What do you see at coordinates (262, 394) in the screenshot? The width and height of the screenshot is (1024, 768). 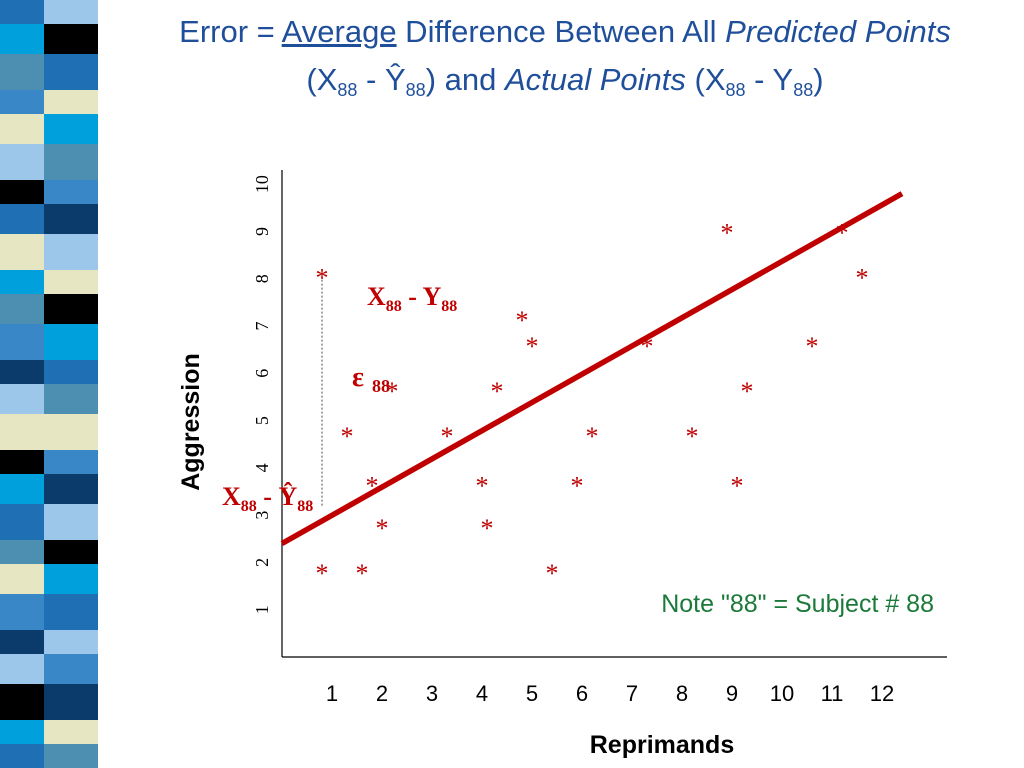 I see `y-tick-labels: 1 2 3 4 5 6 7 8 9 10` at bounding box center [262, 394].